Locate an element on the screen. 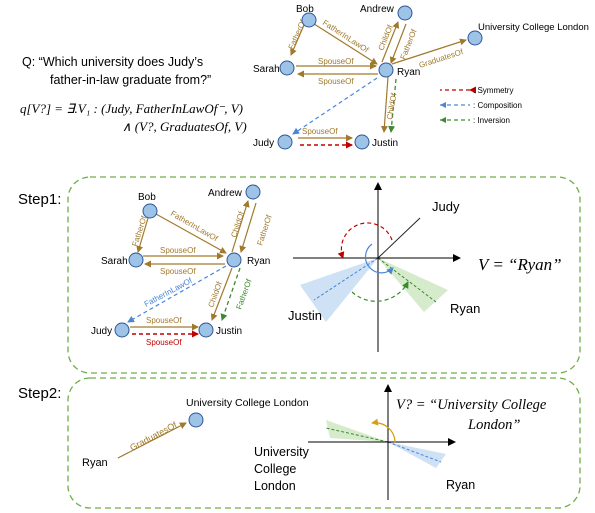  s1-ryan-cone is located at coordinates (413, 285).